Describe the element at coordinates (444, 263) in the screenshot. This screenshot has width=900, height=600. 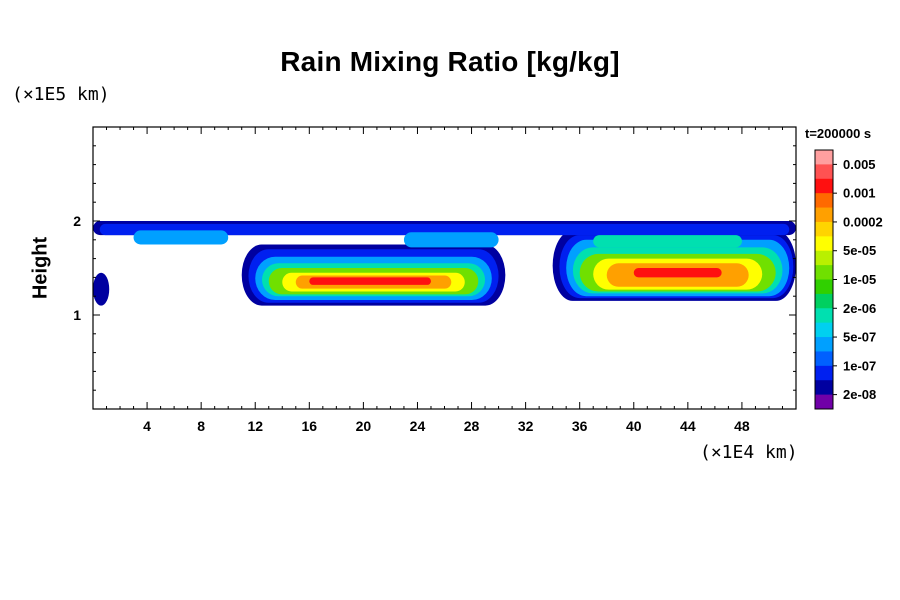
I see `heatmap-layers` at that location.